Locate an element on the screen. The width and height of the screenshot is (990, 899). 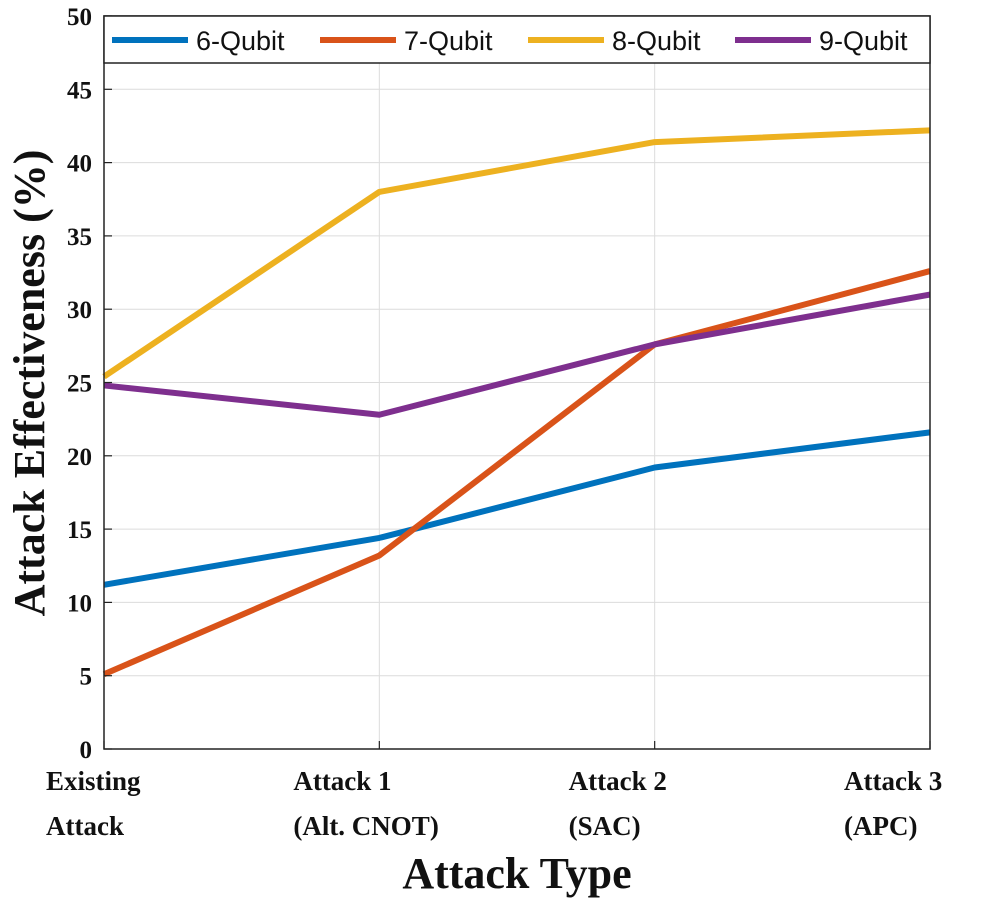
legend-label: 6-Qubit is located at coordinates (240, 41).